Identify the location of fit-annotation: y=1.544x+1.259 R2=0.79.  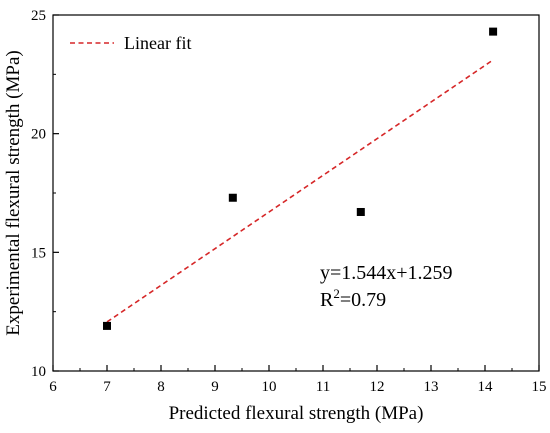
(386, 286).